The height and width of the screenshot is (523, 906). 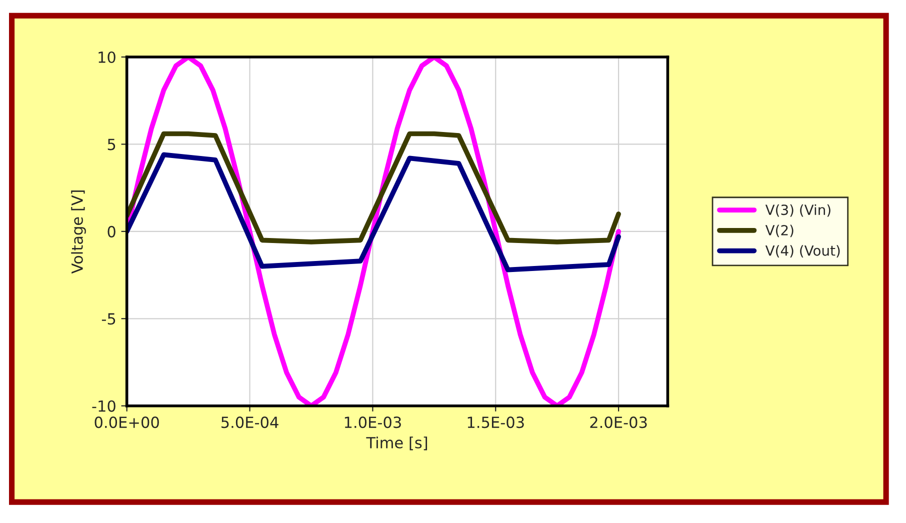 What do you see at coordinates (779, 231) in the screenshot?
I see `legend-label: V(2)` at bounding box center [779, 231].